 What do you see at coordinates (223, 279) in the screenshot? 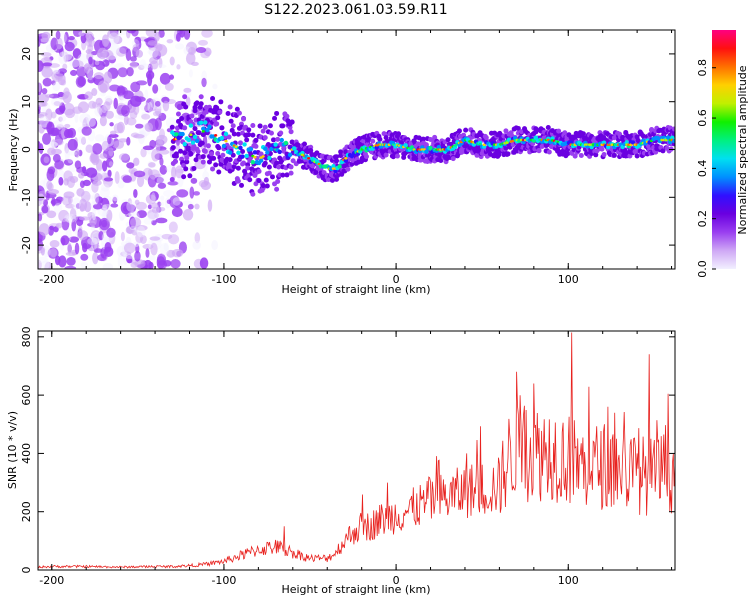
I see `x-tick-label: -100` at bounding box center [223, 279].